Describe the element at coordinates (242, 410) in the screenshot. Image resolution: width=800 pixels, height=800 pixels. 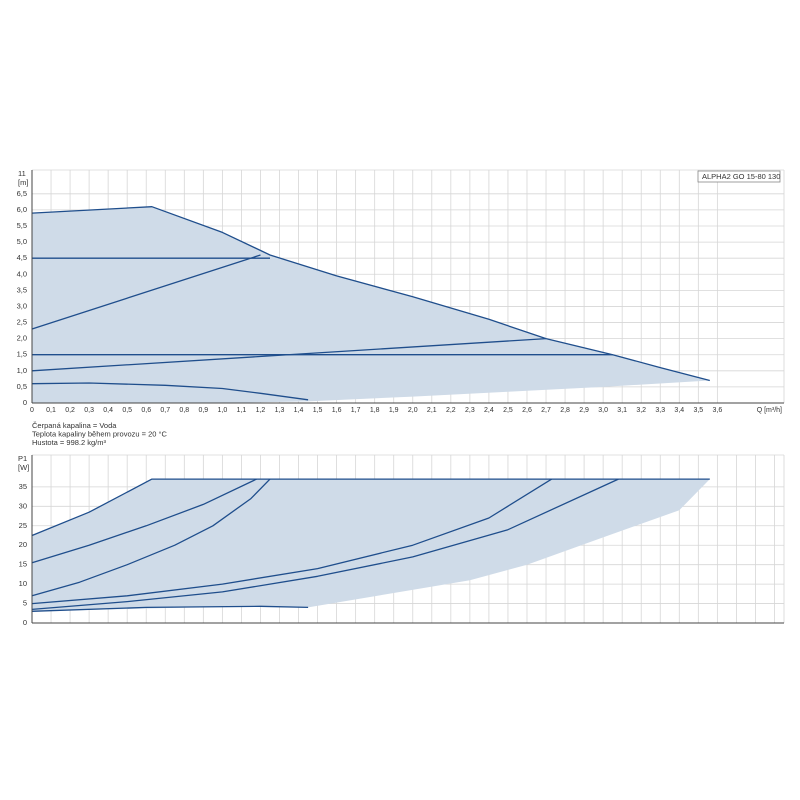
I see `x-tick-label: 1,1` at that location.